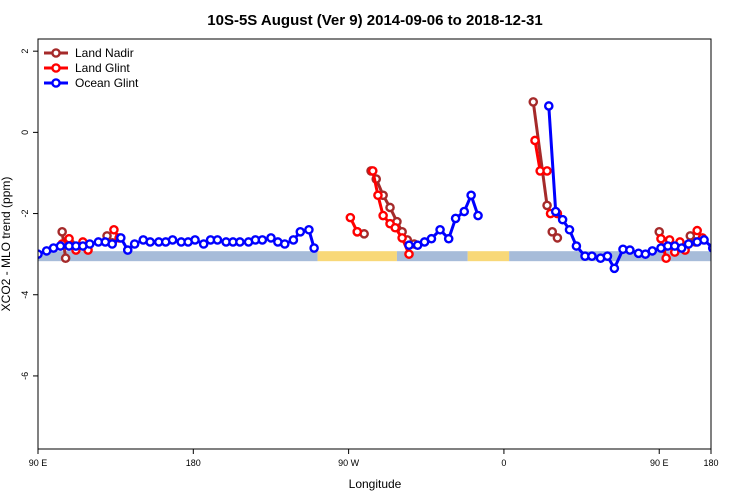 The image size is (750, 500). What do you see at coordinates (104, 53) in the screenshot?
I see `legend-label: Land Nadir` at bounding box center [104, 53].